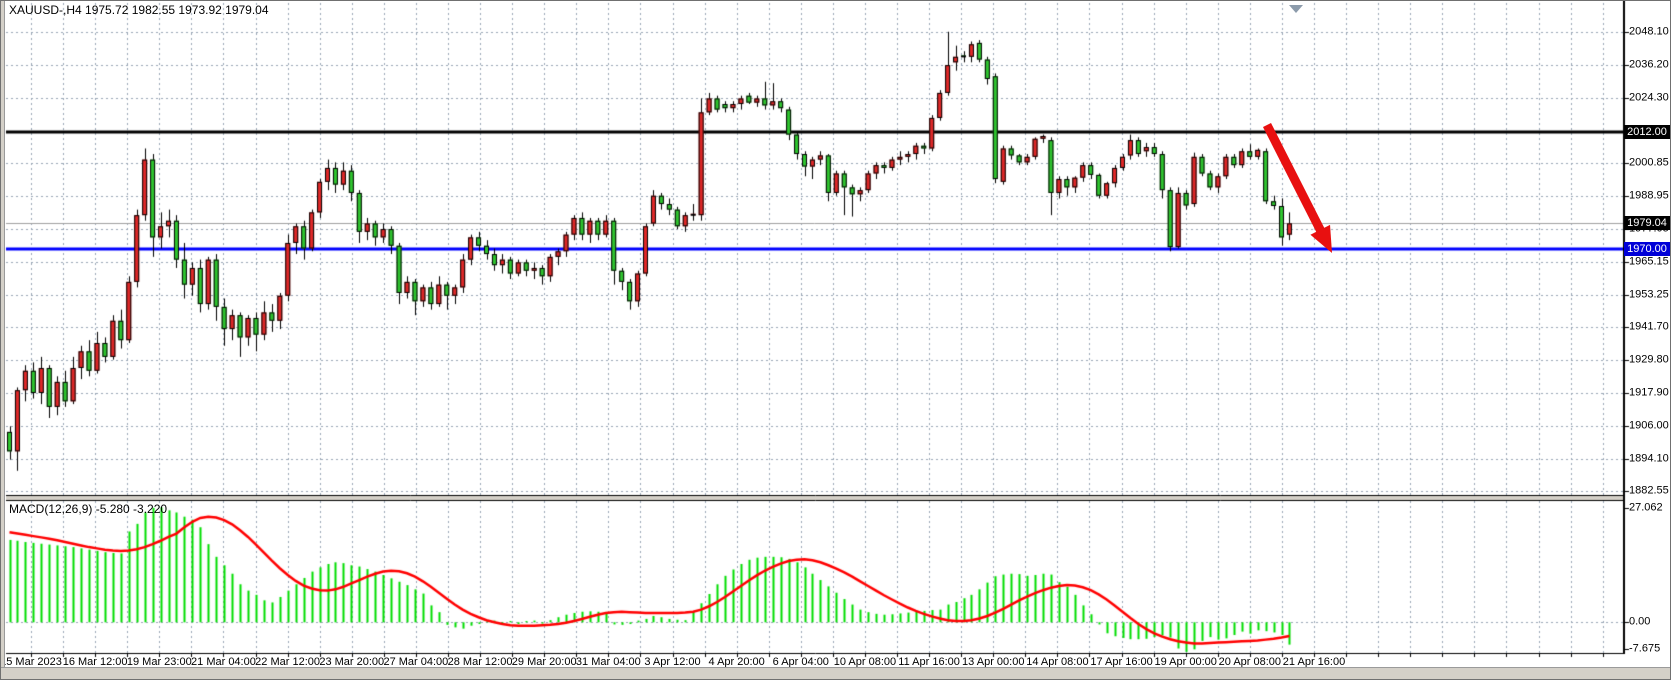 The height and width of the screenshot is (680, 1671). Describe the element at coordinates (1649, 458) in the screenshot. I see `price-axis-label: 1894.10` at that location.